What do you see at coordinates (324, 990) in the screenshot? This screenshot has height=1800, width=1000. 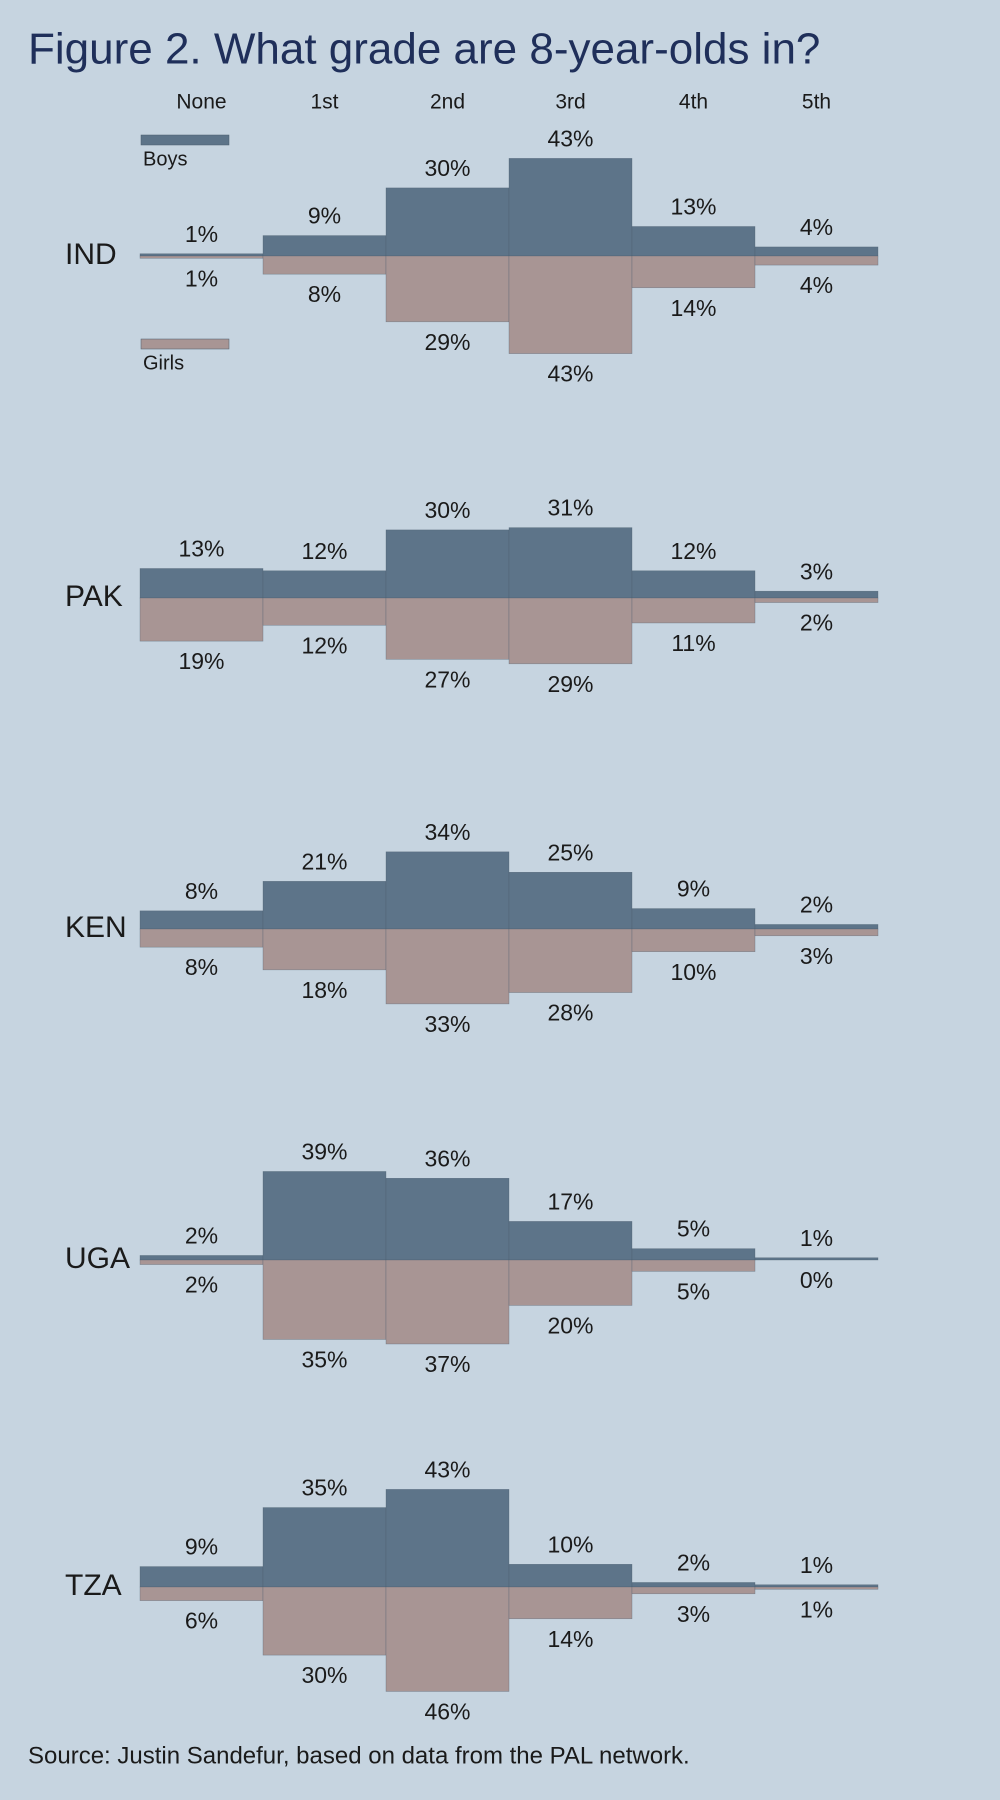 I see `value-label: 18%` at bounding box center [324, 990].